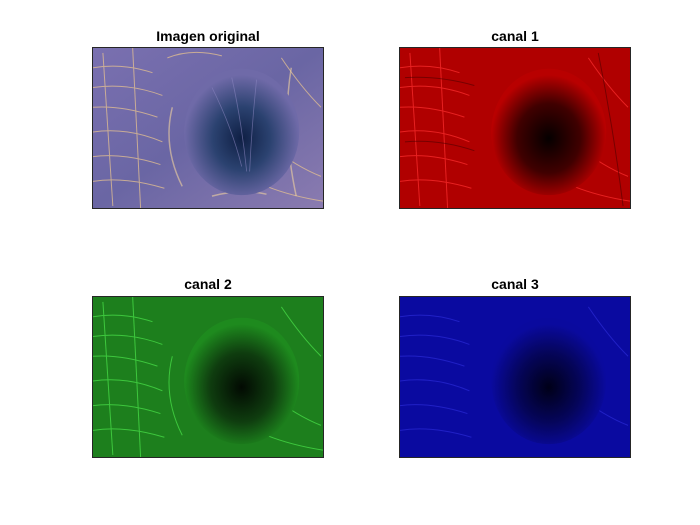 This screenshot has width=700, height=525. Describe the element at coordinates (515, 284) in the screenshot. I see `panel-title-channel-3: canal 3` at that location.